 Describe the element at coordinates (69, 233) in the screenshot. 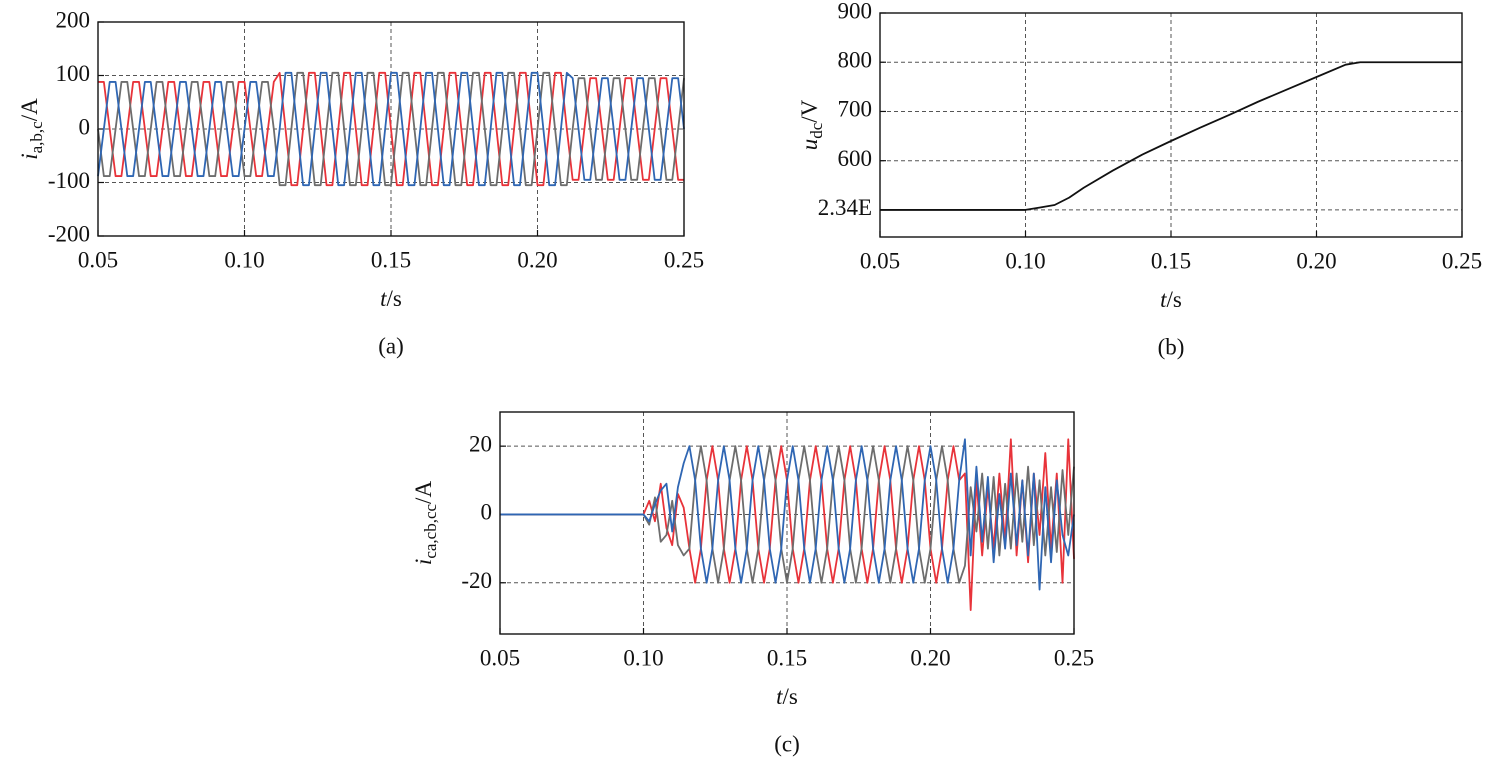

I see `y-tick-label: -200` at that location.